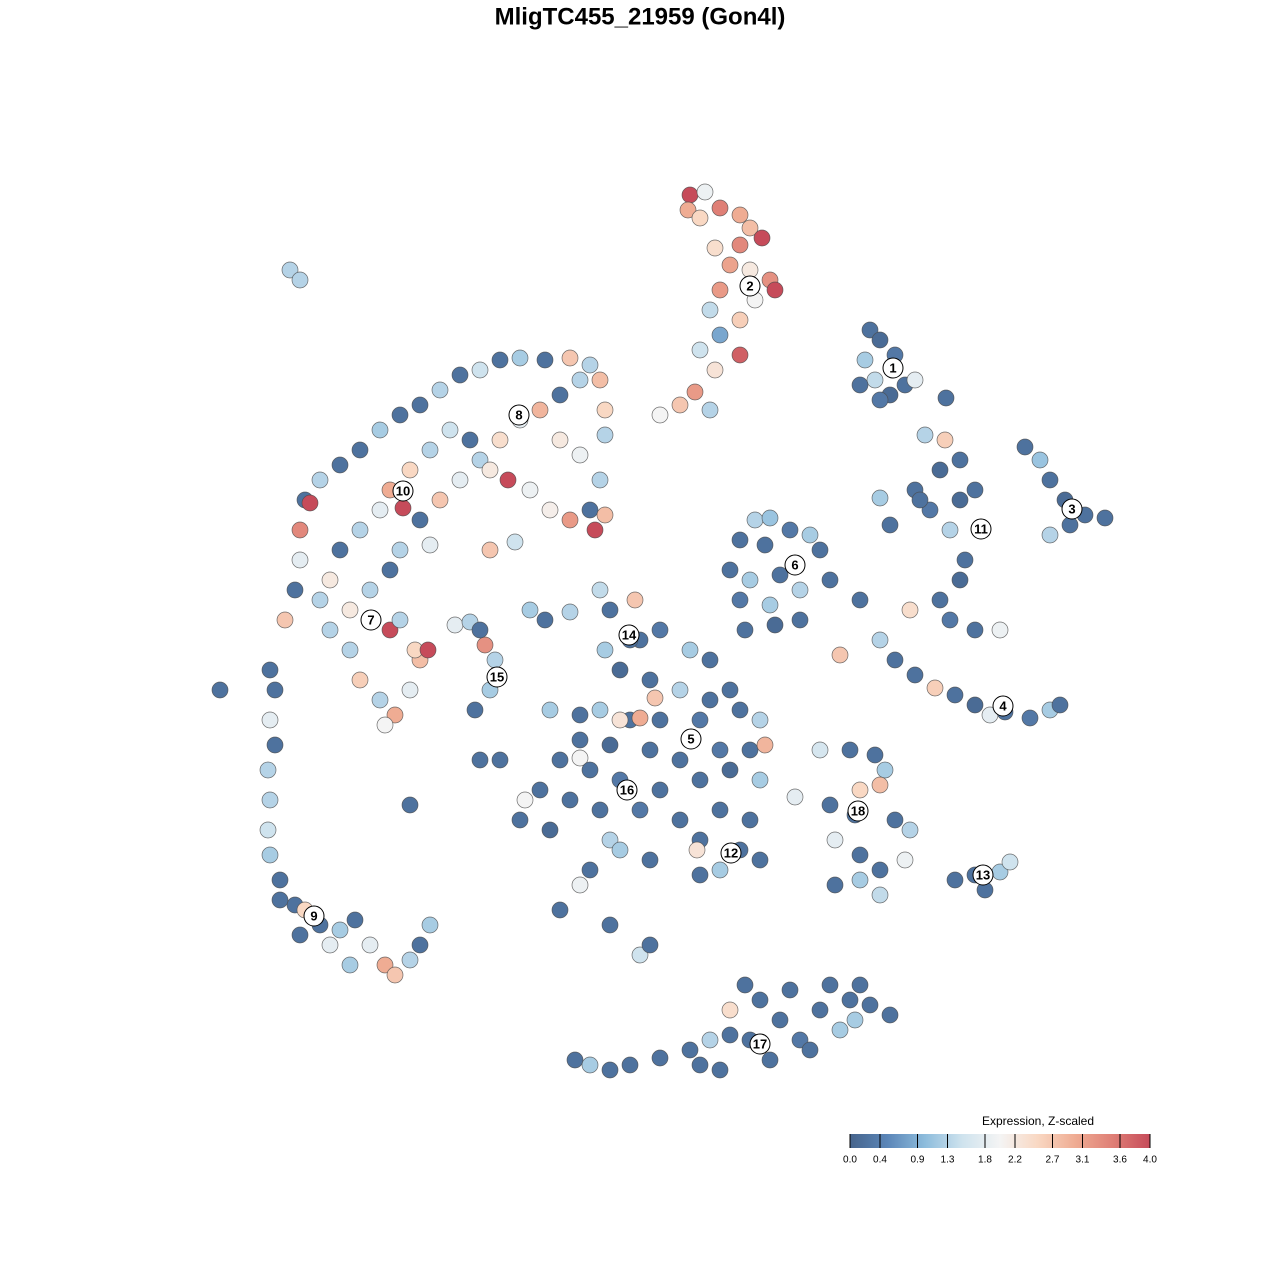  Describe the element at coordinates (983, 874) in the screenshot. I see `cluster-label: 13` at that location.